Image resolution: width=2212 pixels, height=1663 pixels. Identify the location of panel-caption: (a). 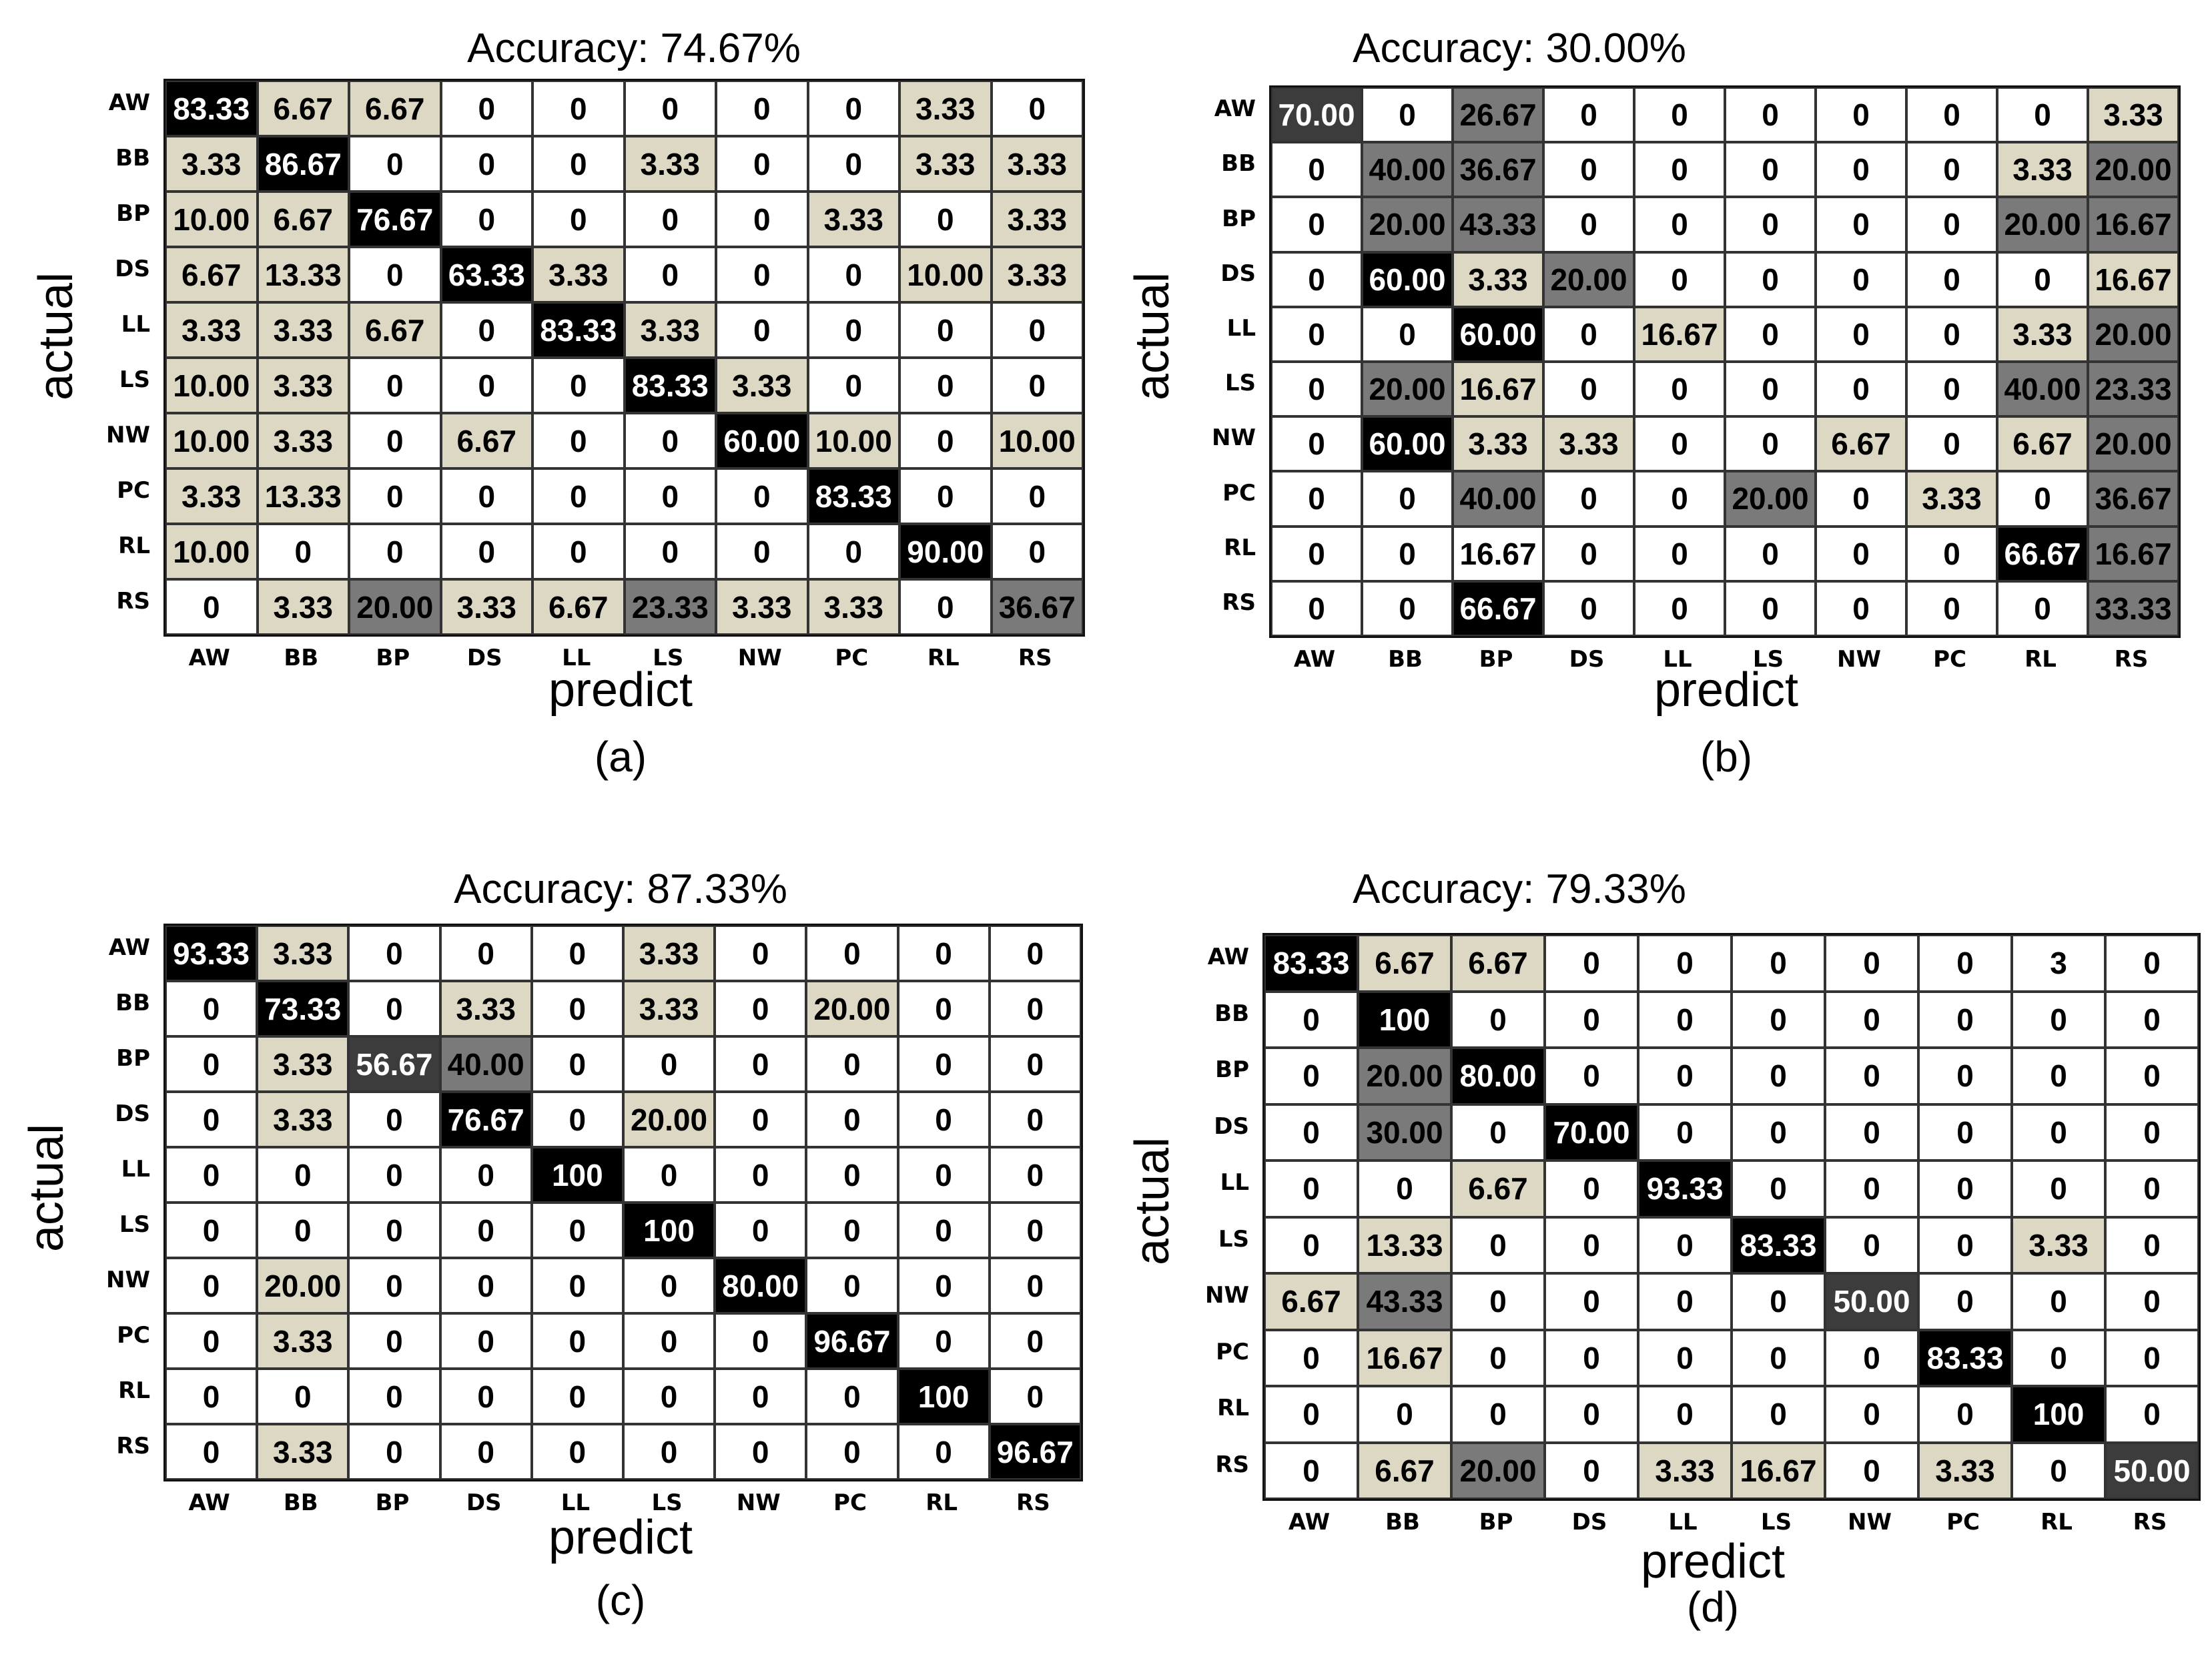
(620, 757).